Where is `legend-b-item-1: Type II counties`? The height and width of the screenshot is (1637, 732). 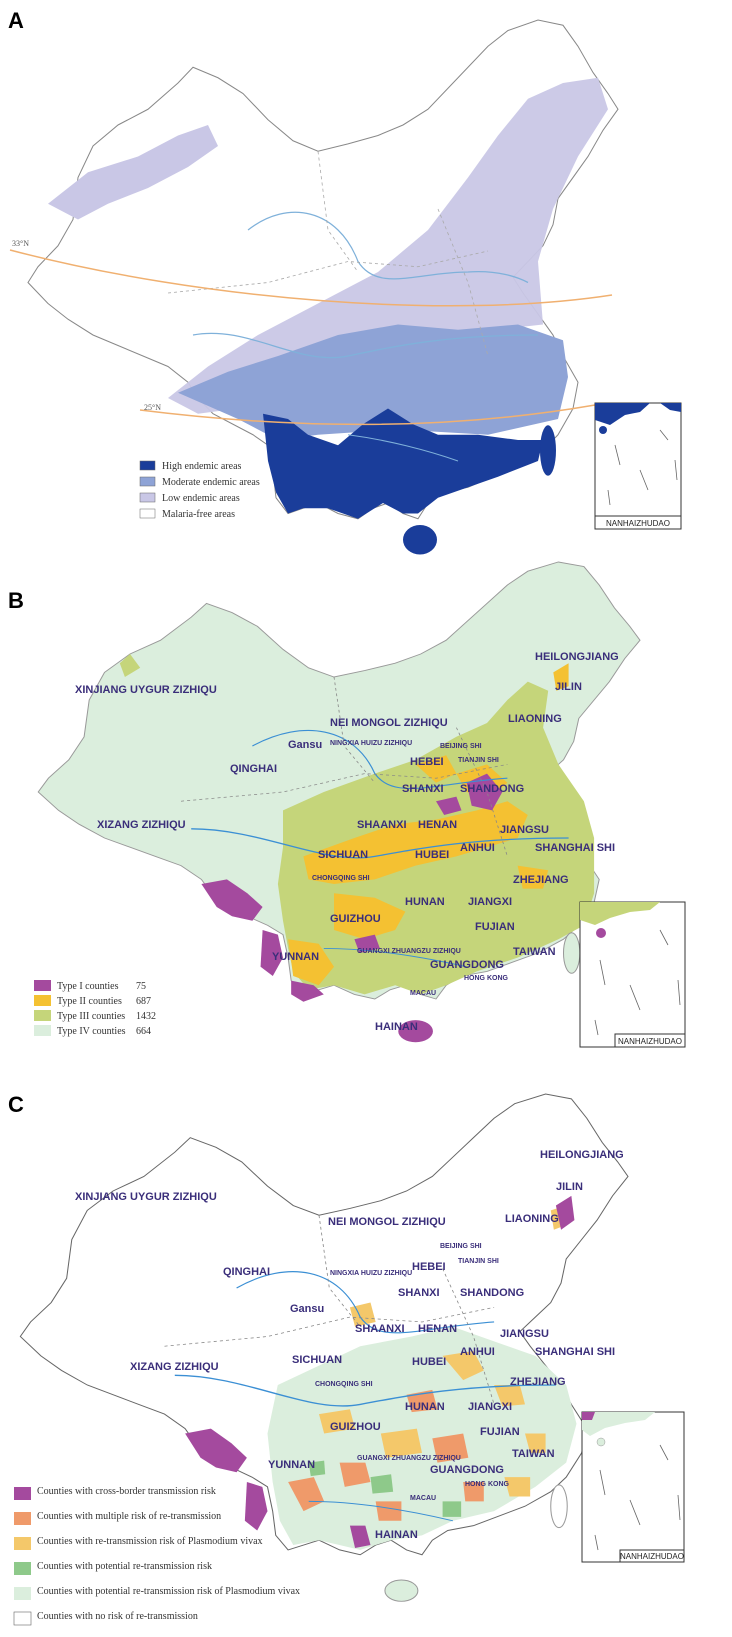 legend-b-item-1: Type II counties is located at coordinates (89, 1001).